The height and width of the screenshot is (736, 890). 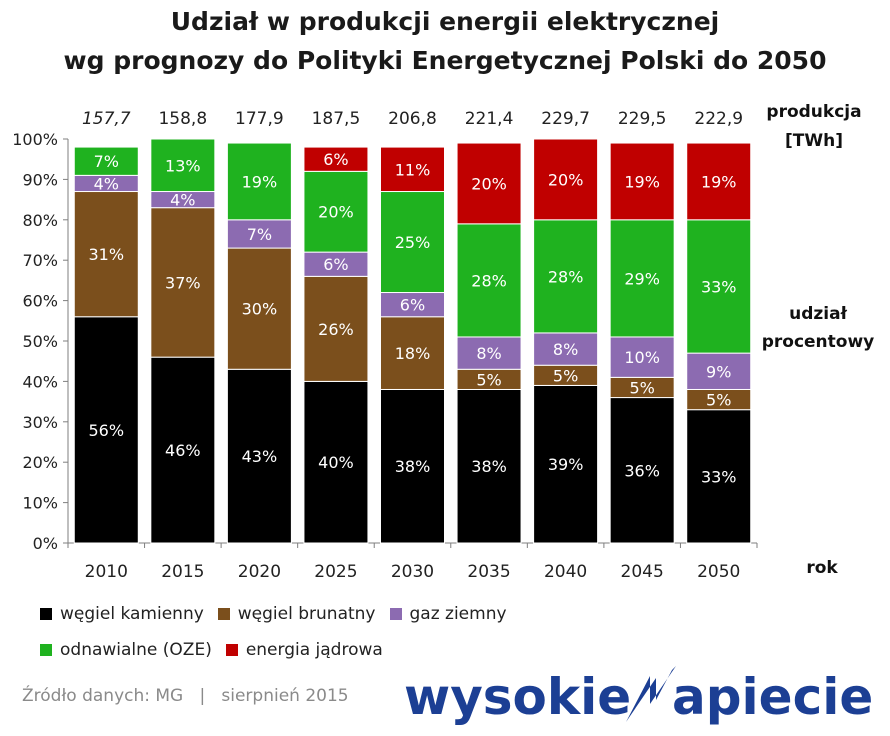 I want to click on share-axis-label-line2: procentowy, so click(x=818, y=342).